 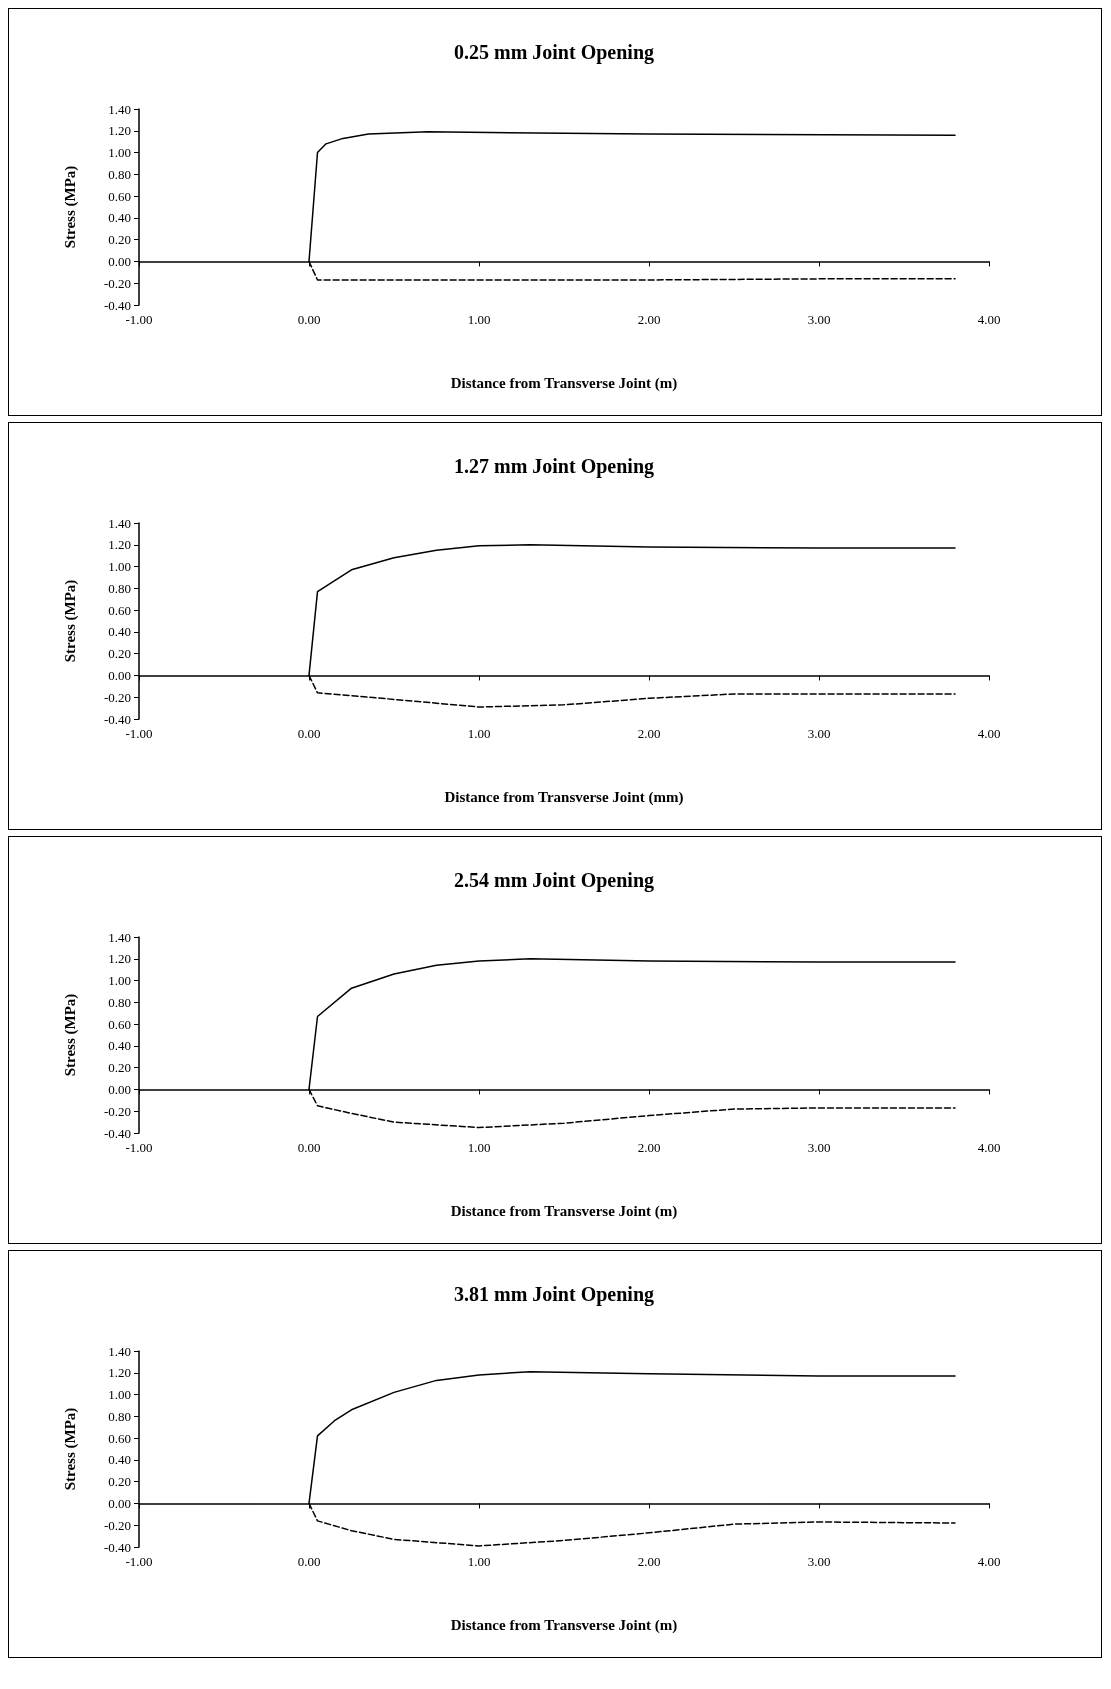 What do you see at coordinates (554, 52) in the screenshot?
I see `chart-title: 0.25 mm Joint Opening` at bounding box center [554, 52].